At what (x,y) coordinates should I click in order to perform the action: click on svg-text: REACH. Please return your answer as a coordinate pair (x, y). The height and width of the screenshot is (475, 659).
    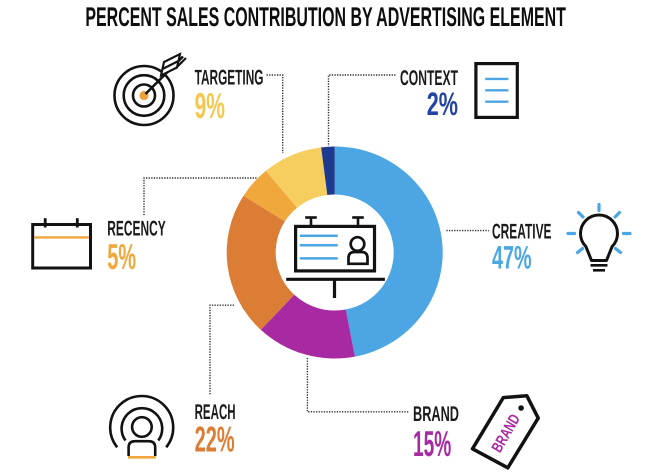
    Looking at the image, I should click on (215, 412).